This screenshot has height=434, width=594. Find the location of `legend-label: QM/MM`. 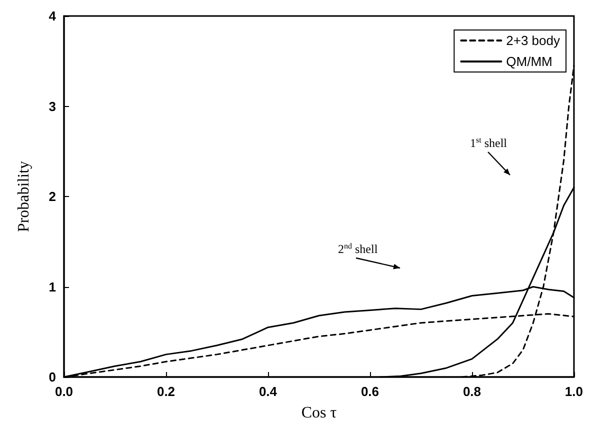

legend-label: QM/MM is located at coordinates (529, 61).